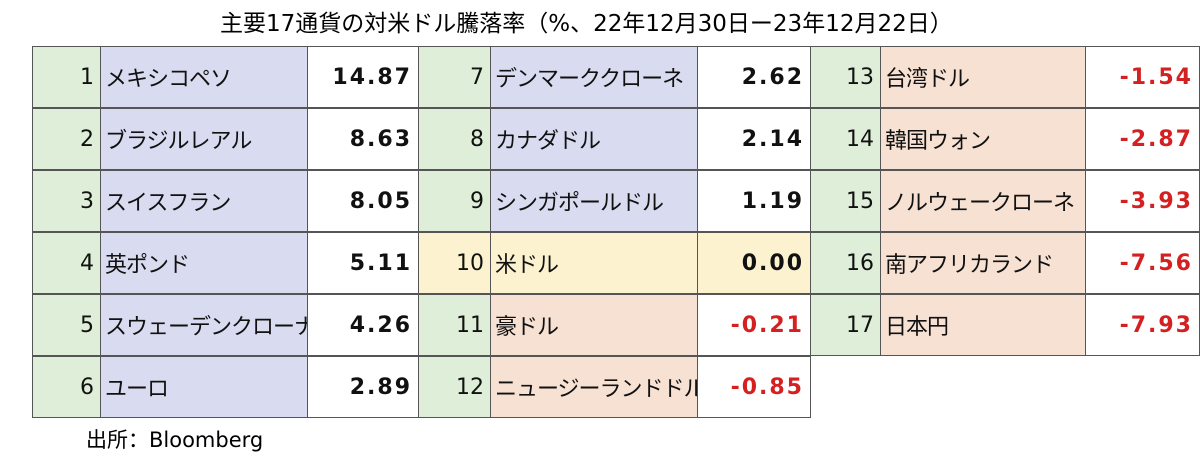 The image size is (1200, 462). What do you see at coordinates (66, 201) in the screenshot?
I see `rank-cell: 3` at bounding box center [66, 201].